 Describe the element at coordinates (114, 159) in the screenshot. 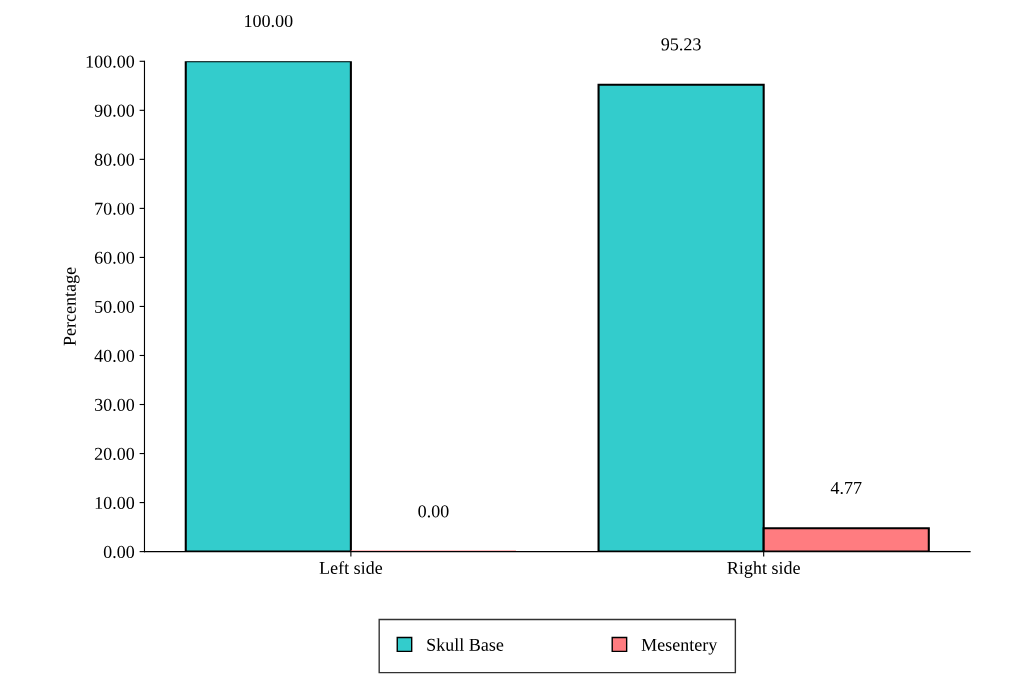

I see `y-tick-label: 80.00` at that location.